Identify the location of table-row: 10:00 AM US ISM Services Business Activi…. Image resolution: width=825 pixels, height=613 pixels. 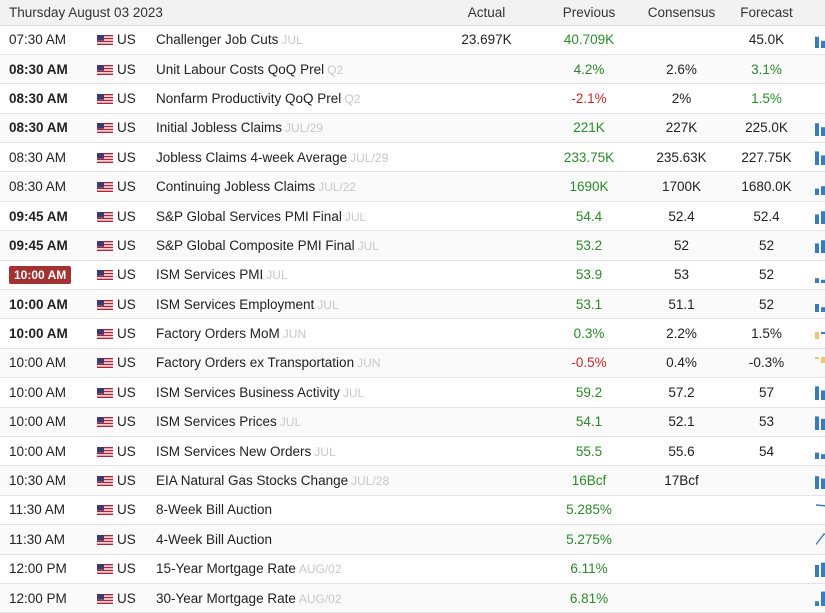
(412, 393).